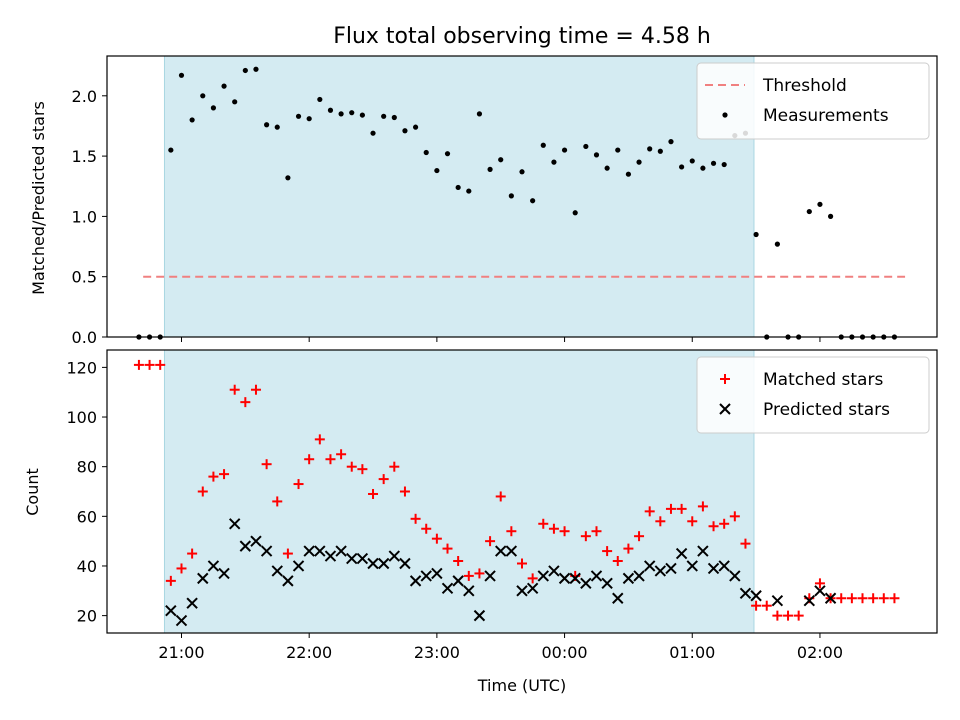 The width and height of the screenshot is (960, 720). I want to click on top-ytick-label-4: 2.0, so click(84, 96).